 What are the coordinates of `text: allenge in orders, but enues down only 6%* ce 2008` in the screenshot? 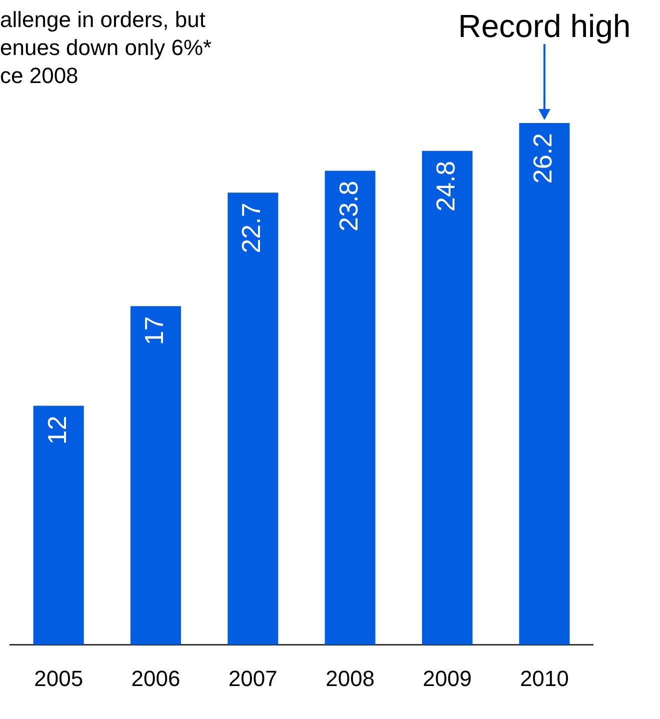 It's located at (106, 48).